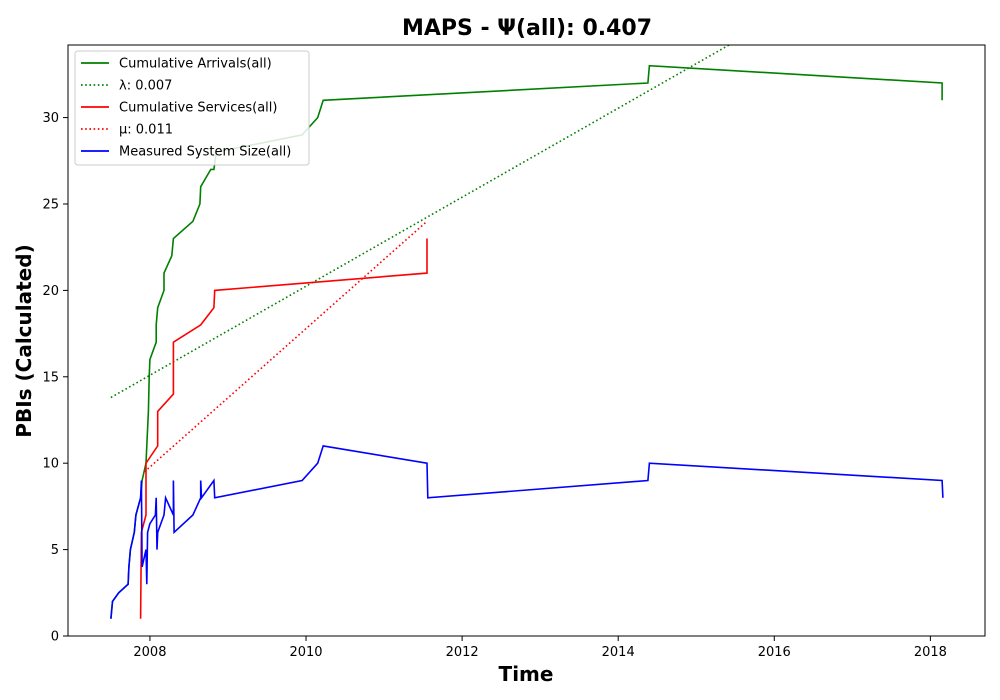 The image size is (1000, 700). Describe the element at coordinates (540, 648) in the screenshot. I see `x-axis: 2008 2010 2012 2014 2016 2018` at that location.